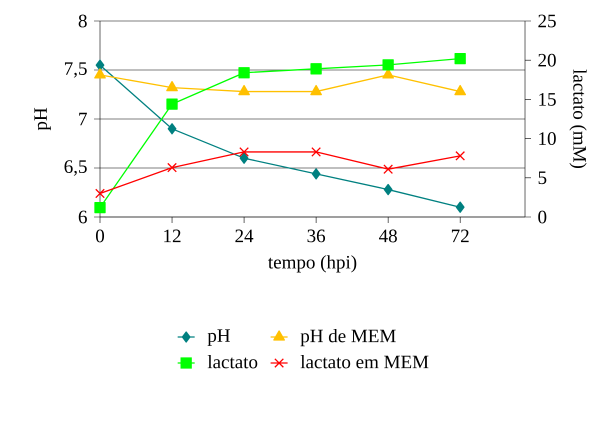  Describe the element at coordinates (388, 236) in the screenshot. I see `x-tick-label: 48` at that location.